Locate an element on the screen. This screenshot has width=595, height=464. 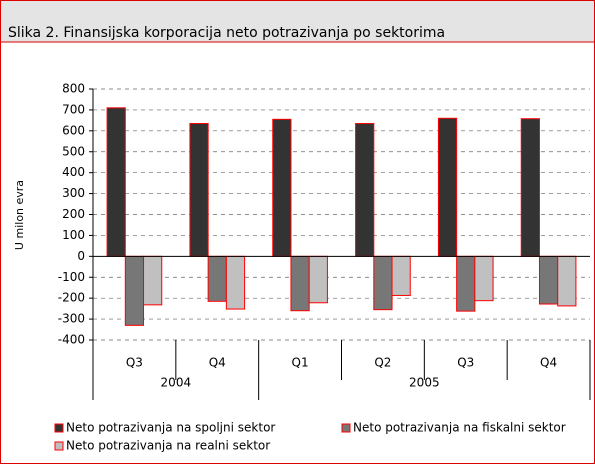
legend-label: Neto potrazivanja na spoljni sektor is located at coordinates (170, 428).